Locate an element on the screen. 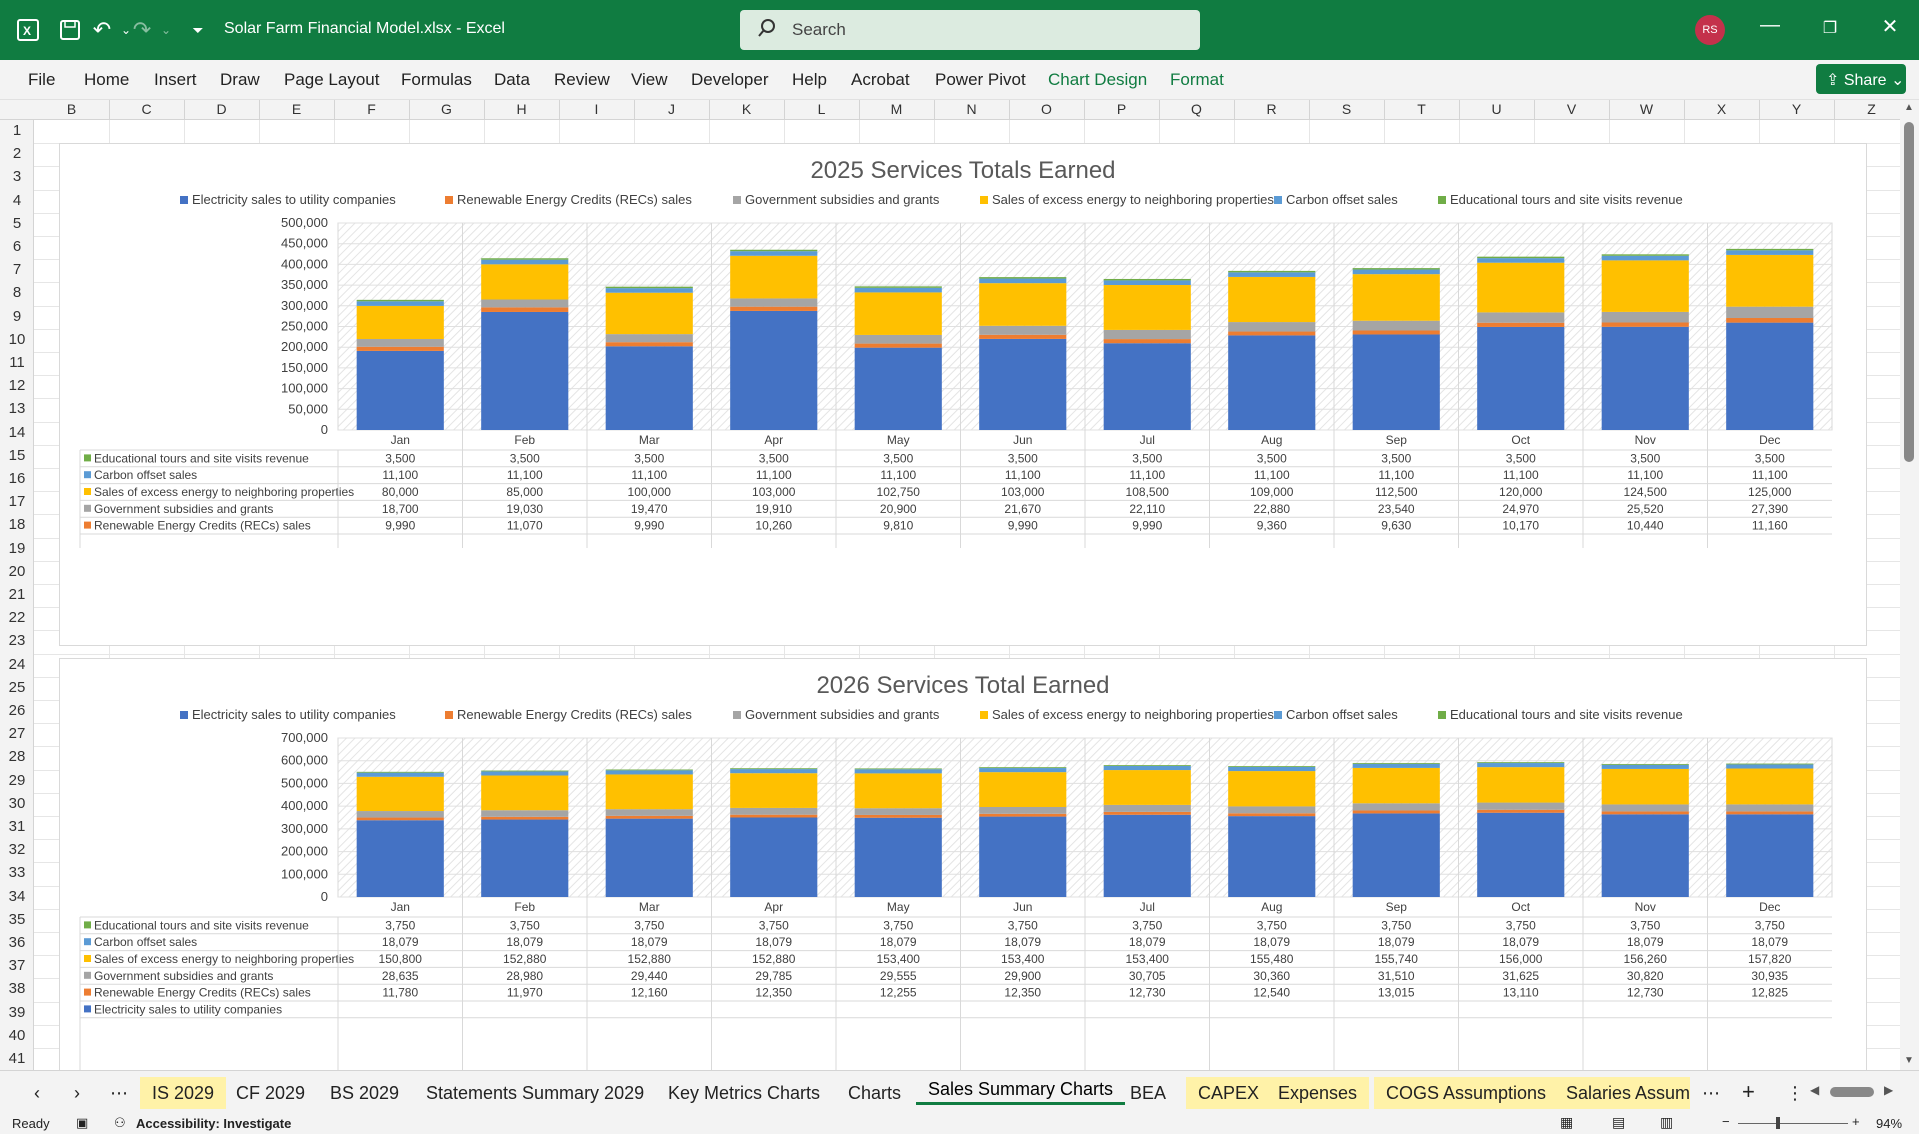 Image resolution: width=1919 pixels, height=1134 pixels. vertical-scroll-thumb is located at coordinates (1909, 292).